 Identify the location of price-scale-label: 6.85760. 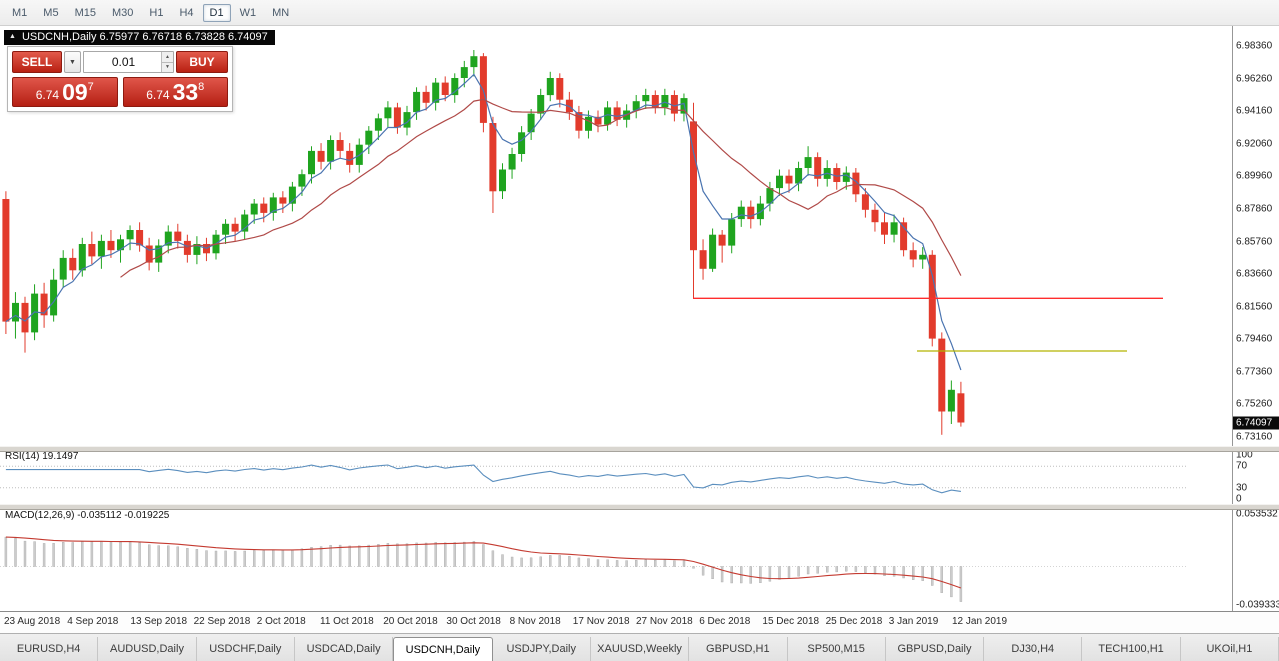
(1254, 241).